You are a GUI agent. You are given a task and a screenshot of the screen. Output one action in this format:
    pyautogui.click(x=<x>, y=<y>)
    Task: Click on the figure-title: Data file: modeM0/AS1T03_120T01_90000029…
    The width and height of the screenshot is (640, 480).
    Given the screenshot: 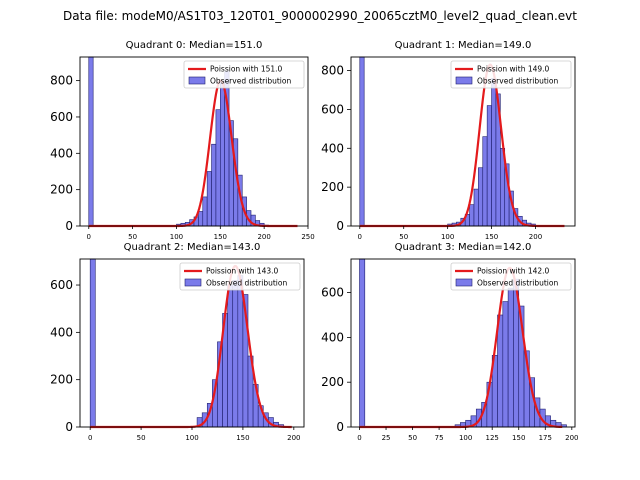 What is the action you would take?
    pyautogui.click(x=320, y=16)
    